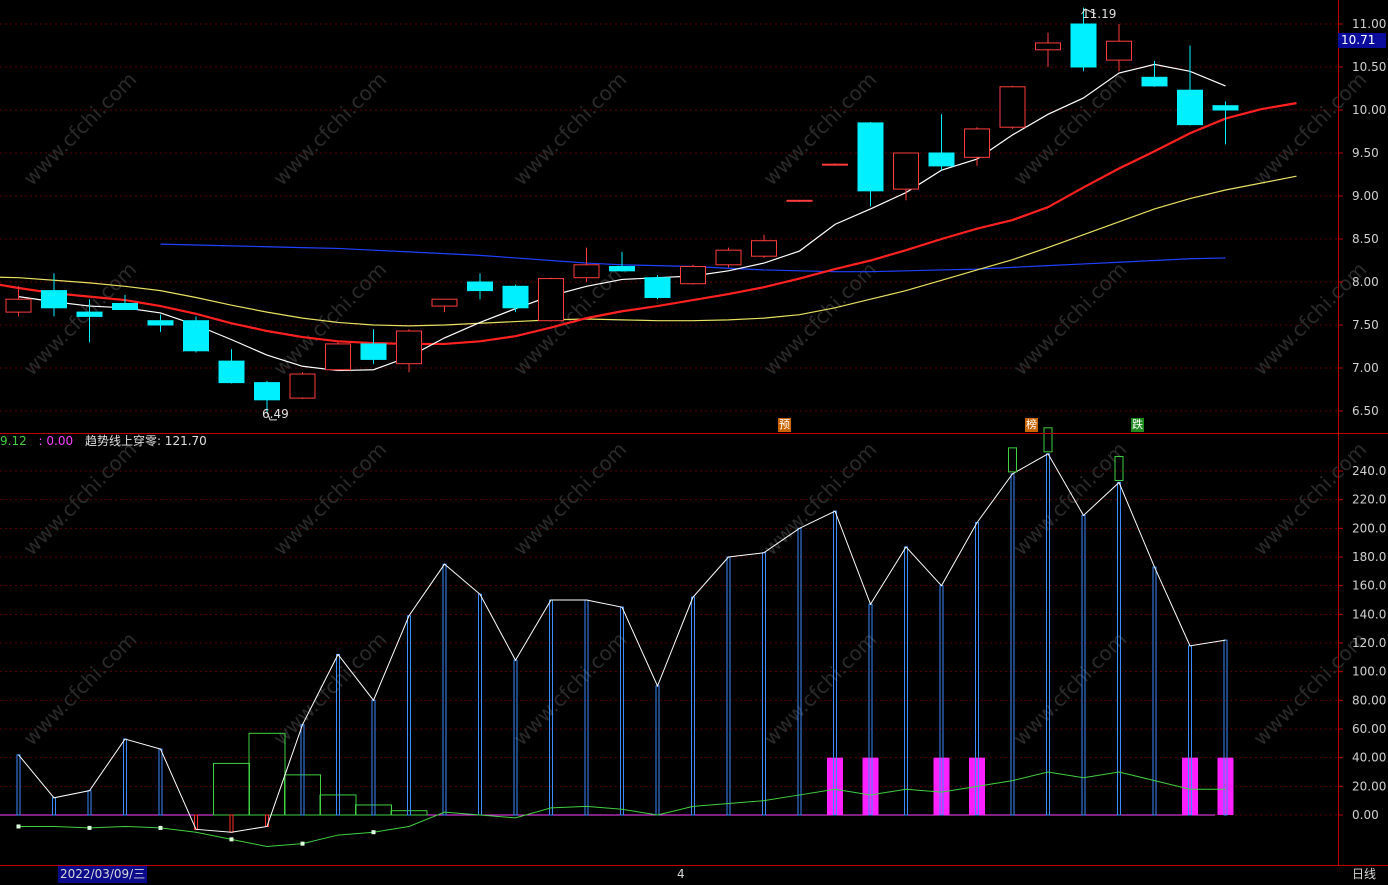 Image resolution: width=1388 pixels, height=885 pixels. What do you see at coordinates (1363, 874) in the screenshot?
I see `period-selector: 日线` at bounding box center [1363, 874].